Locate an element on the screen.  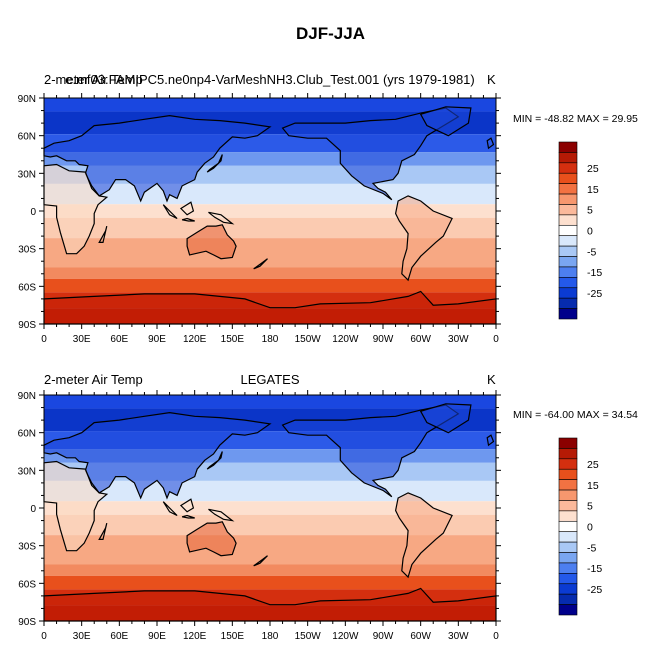
lat-tick-label: 30S is located at coordinates (27, 547).